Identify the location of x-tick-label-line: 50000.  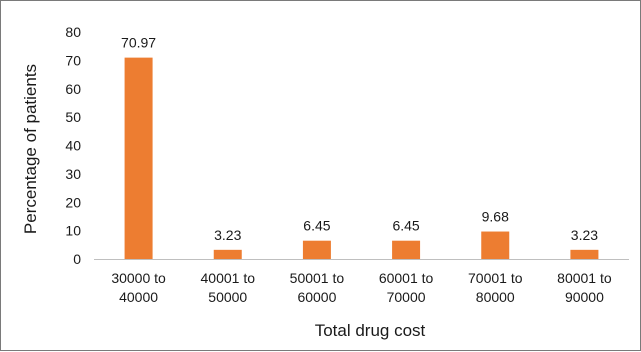
(227, 297).